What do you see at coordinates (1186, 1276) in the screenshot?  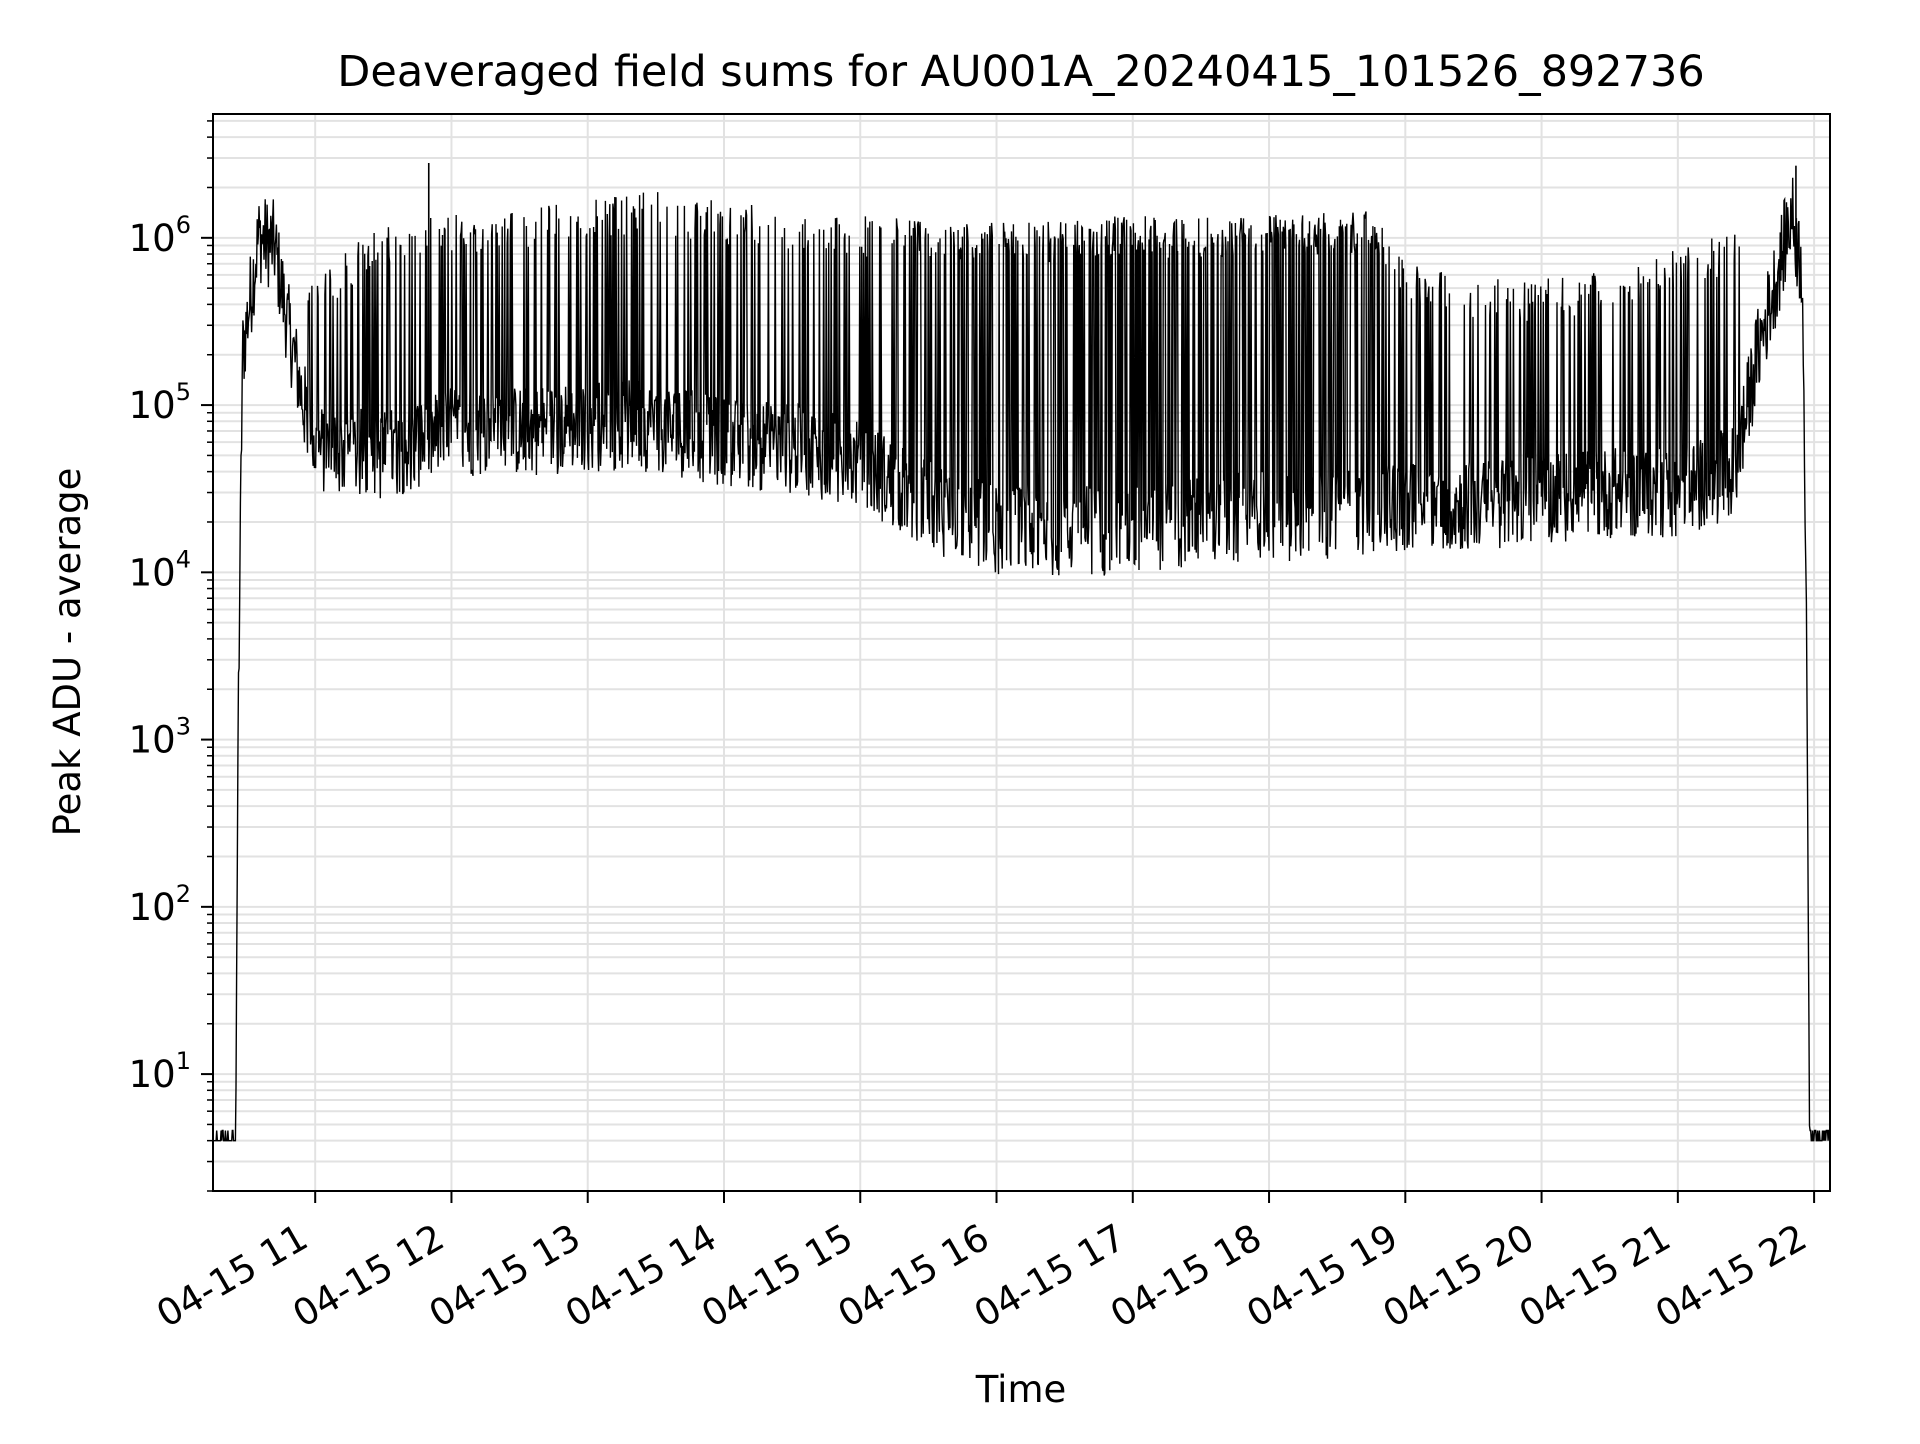 I see `x-tick-label: 04-15 18` at bounding box center [1186, 1276].